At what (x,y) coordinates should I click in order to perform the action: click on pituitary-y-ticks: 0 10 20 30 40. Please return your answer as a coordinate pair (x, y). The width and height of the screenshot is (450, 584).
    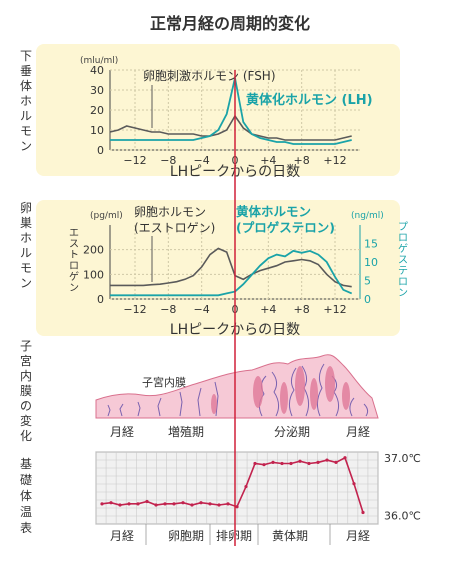
    Looking at the image, I should click on (97, 110).